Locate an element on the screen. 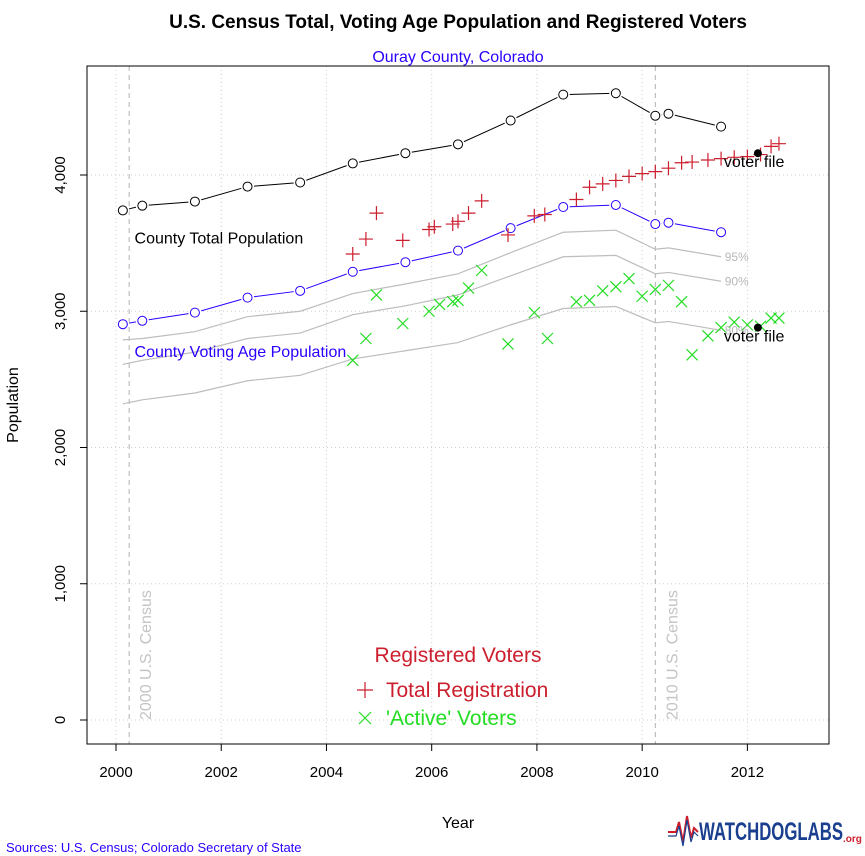  voter-file-point is located at coordinates (757, 153).